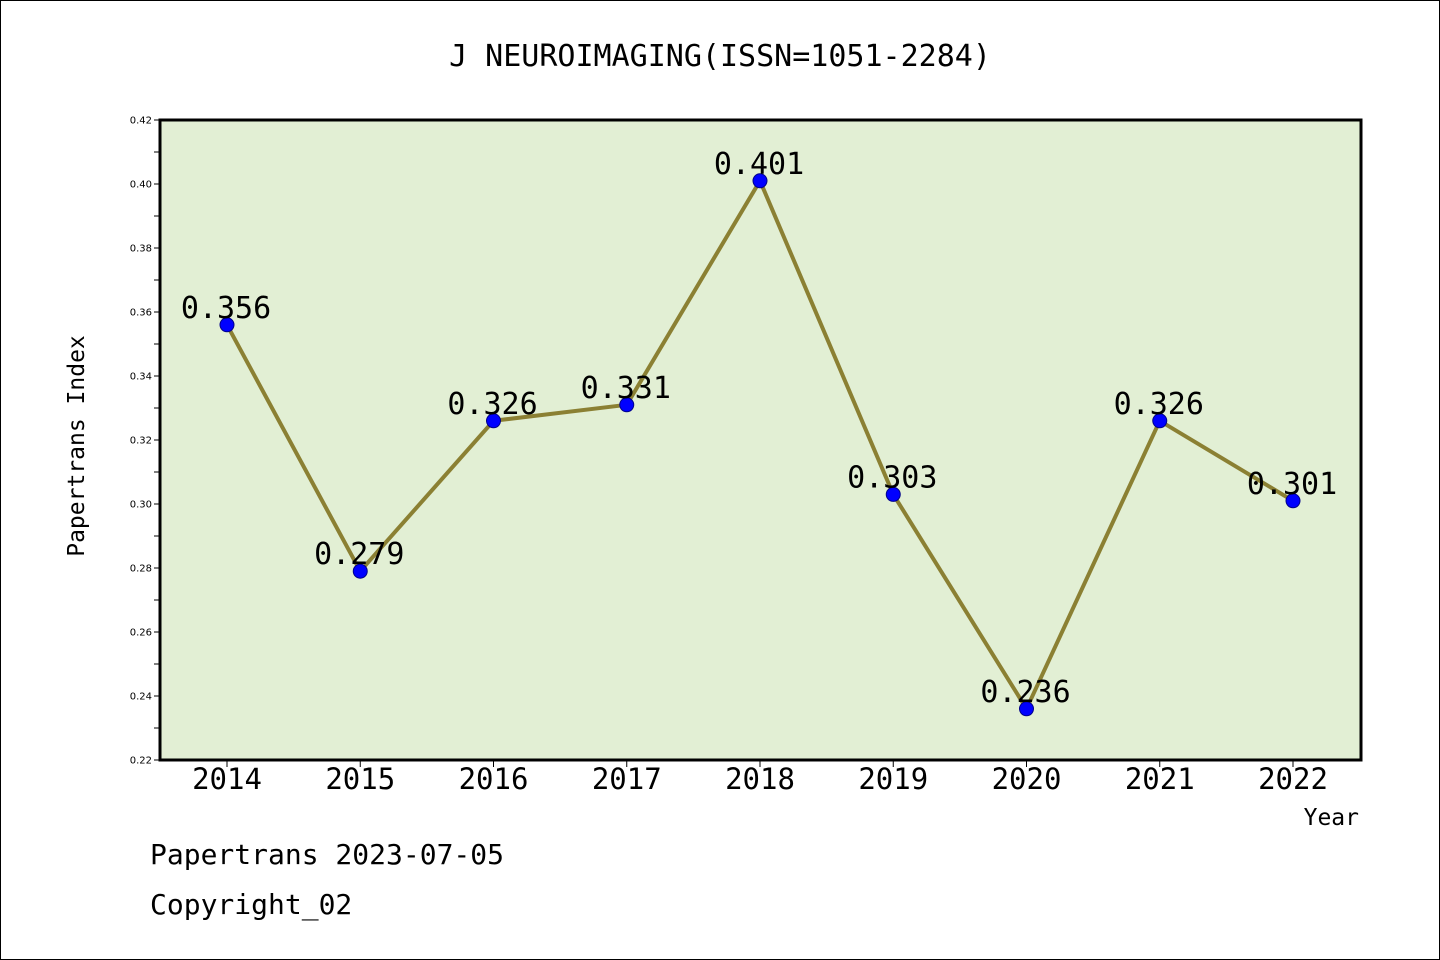 The width and height of the screenshot is (1440, 960). I want to click on x-tick-label: 2020, so click(1027, 779).